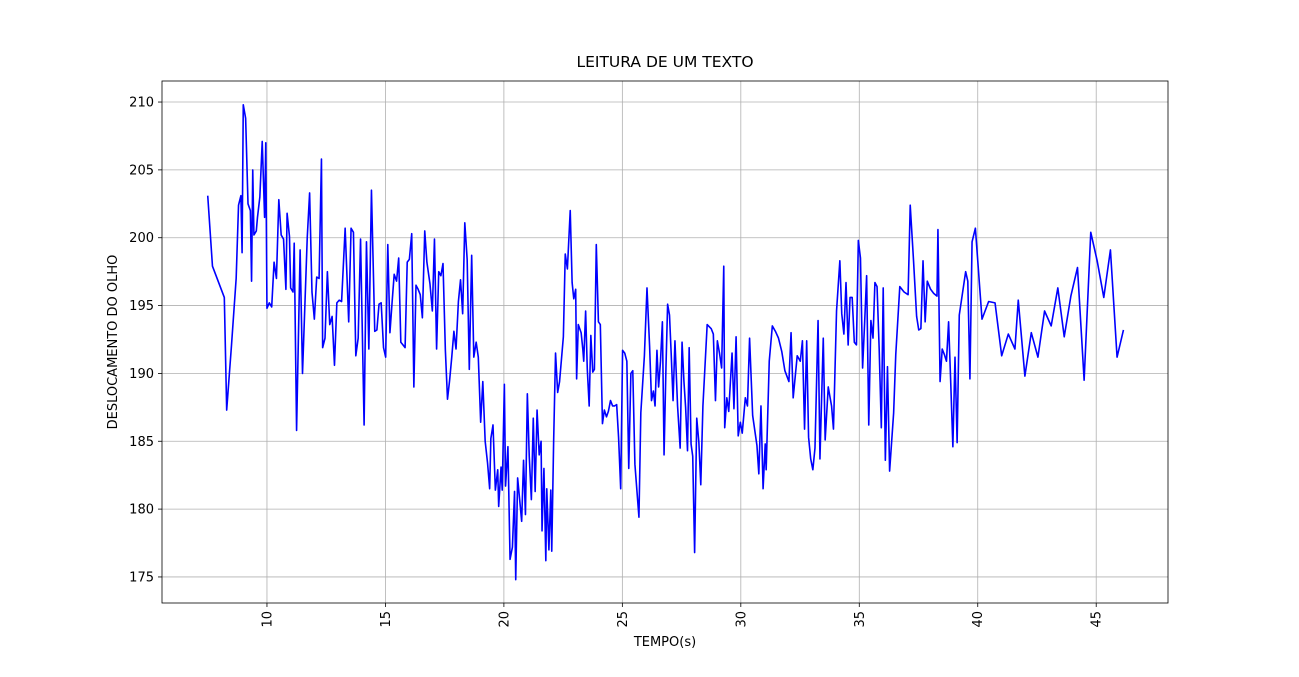 This screenshot has width=1299, height=677. What do you see at coordinates (267, 619) in the screenshot?
I see `x-tick-label: 10` at bounding box center [267, 619].